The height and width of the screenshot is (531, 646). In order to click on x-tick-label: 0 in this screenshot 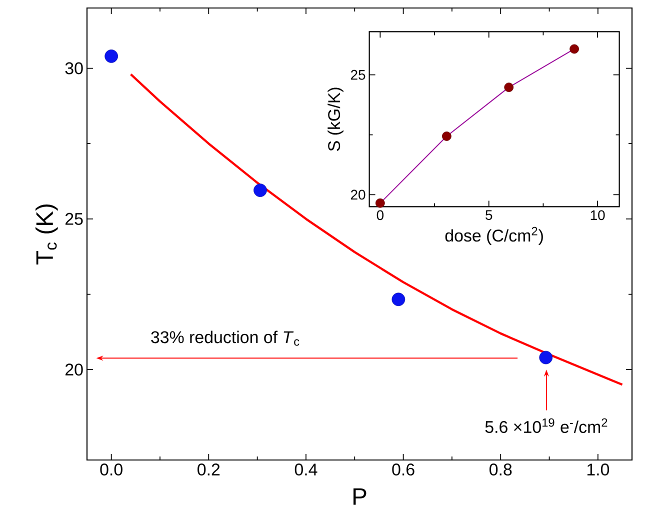, I will do `click(380, 215)`.